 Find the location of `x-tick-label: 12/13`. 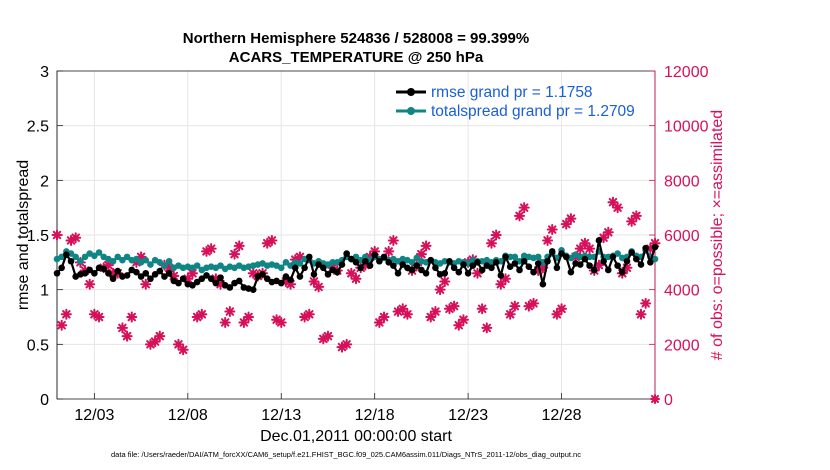

x-tick-label: 12/13 is located at coordinates (281, 415).